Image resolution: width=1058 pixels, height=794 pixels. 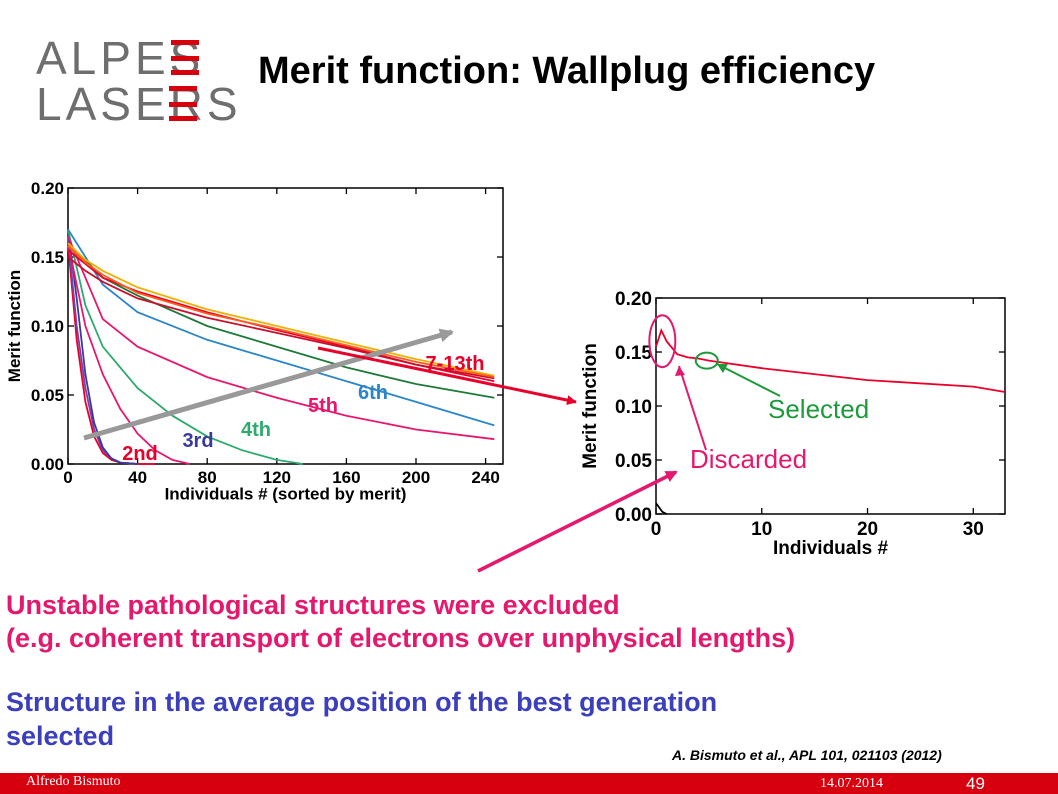 I want to click on slide-title: Merit function: Wallplug efficiency, so click(x=567, y=71).